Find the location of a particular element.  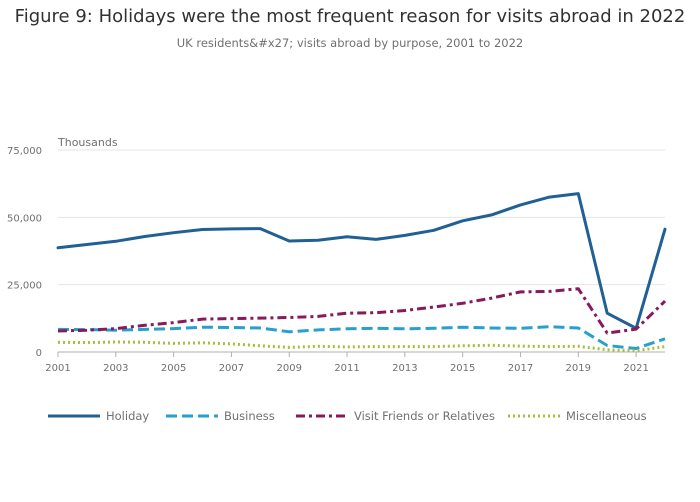

x-tick-label: 2015 is located at coordinates (462, 368).